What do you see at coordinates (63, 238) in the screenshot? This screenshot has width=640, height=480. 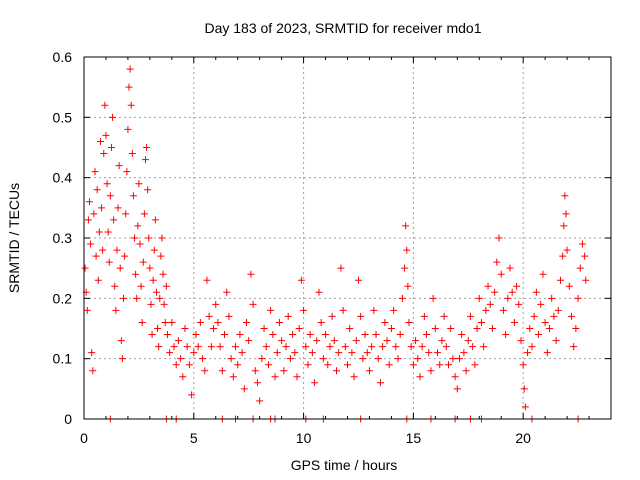 I see `y-tick-label: 0.3` at bounding box center [63, 238].